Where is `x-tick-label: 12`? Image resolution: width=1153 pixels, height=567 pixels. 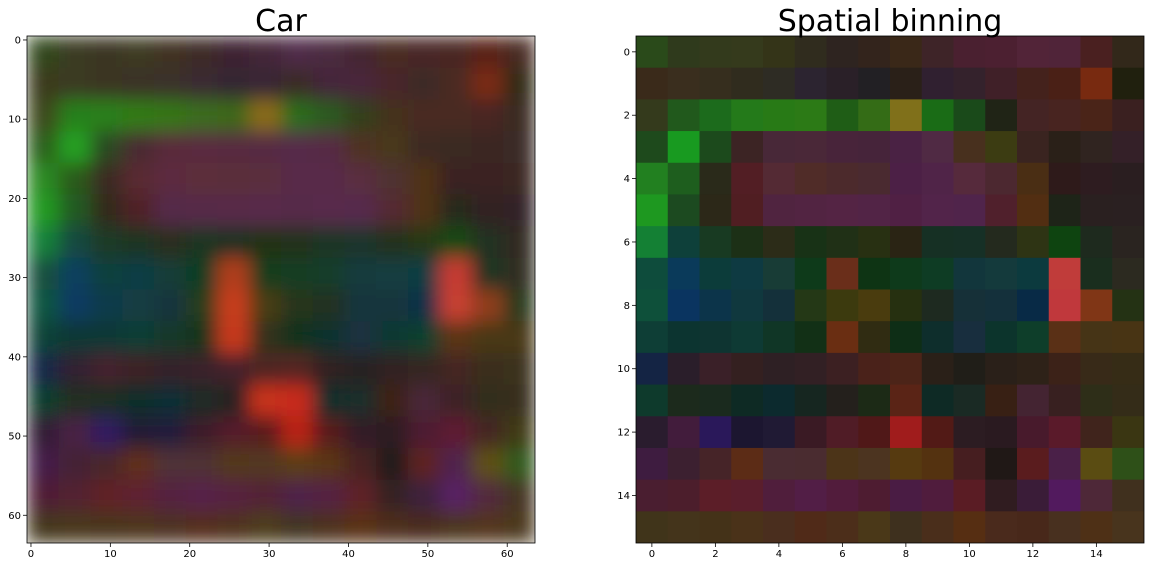 x-tick-label: 12 is located at coordinates (1033, 554).